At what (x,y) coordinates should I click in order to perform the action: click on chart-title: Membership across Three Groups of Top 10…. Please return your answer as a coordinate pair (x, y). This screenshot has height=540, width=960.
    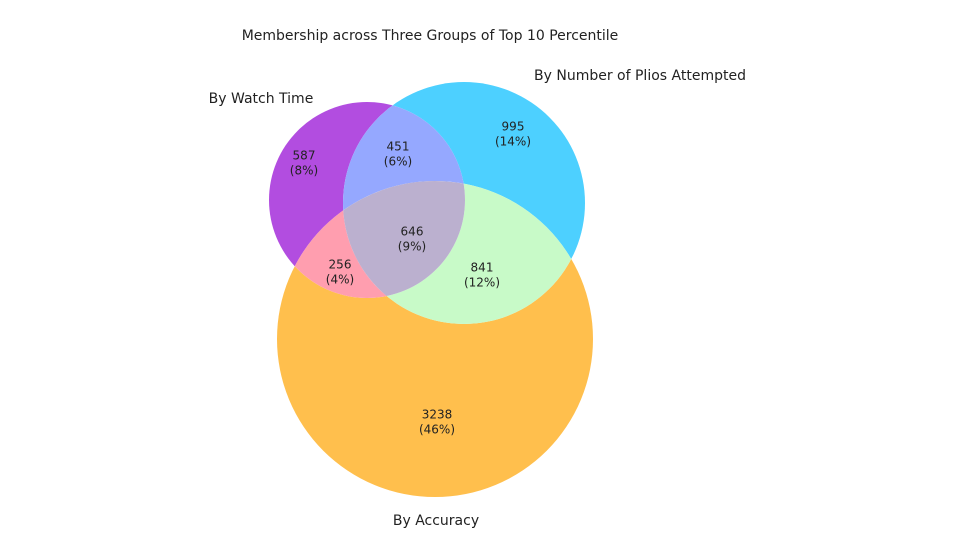
    Looking at the image, I should click on (430, 36).